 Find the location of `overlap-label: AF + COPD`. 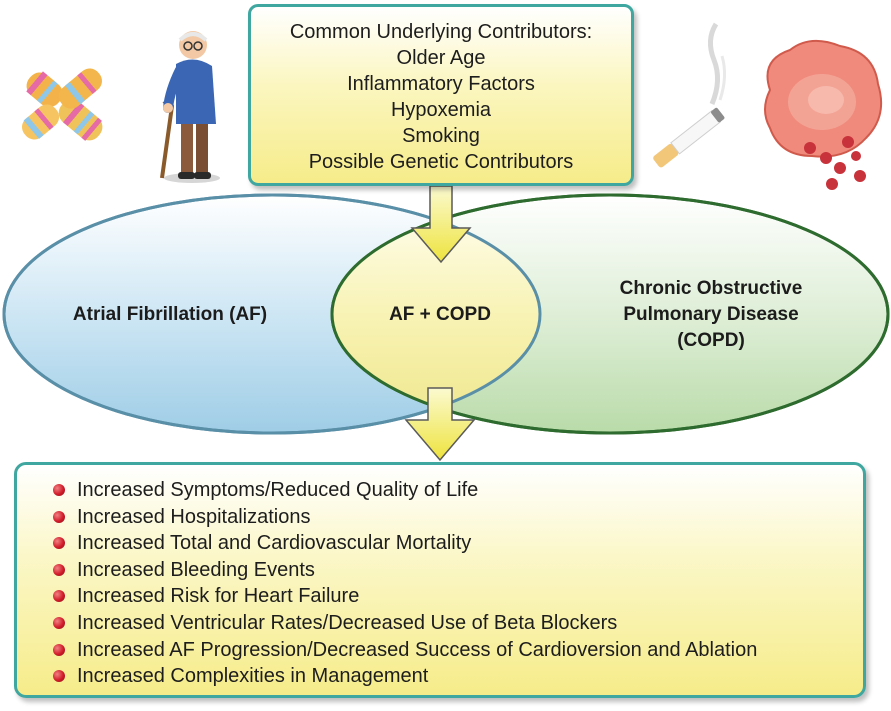

overlap-label: AF + COPD is located at coordinates (440, 314).